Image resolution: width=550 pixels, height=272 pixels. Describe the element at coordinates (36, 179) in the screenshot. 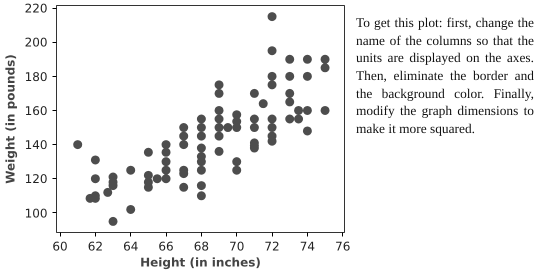

I see `y-tick-label: 120` at that location.